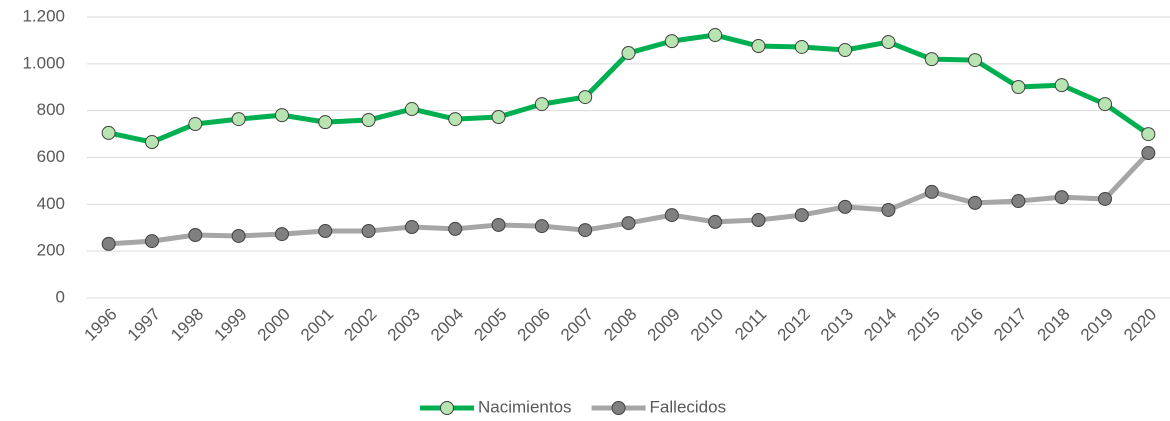  Describe the element at coordinates (750, 324) in the screenshot. I see `x-tick-label: 2011` at that location.